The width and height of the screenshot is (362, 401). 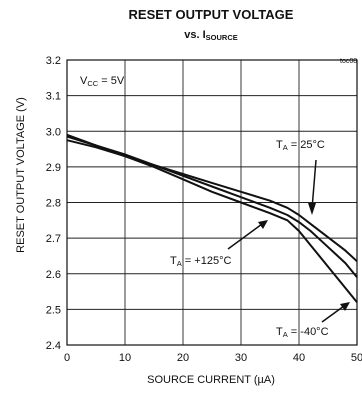 What do you see at coordinates (241, 358) in the screenshot?
I see `x-tick-label-3: 30` at bounding box center [241, 358].